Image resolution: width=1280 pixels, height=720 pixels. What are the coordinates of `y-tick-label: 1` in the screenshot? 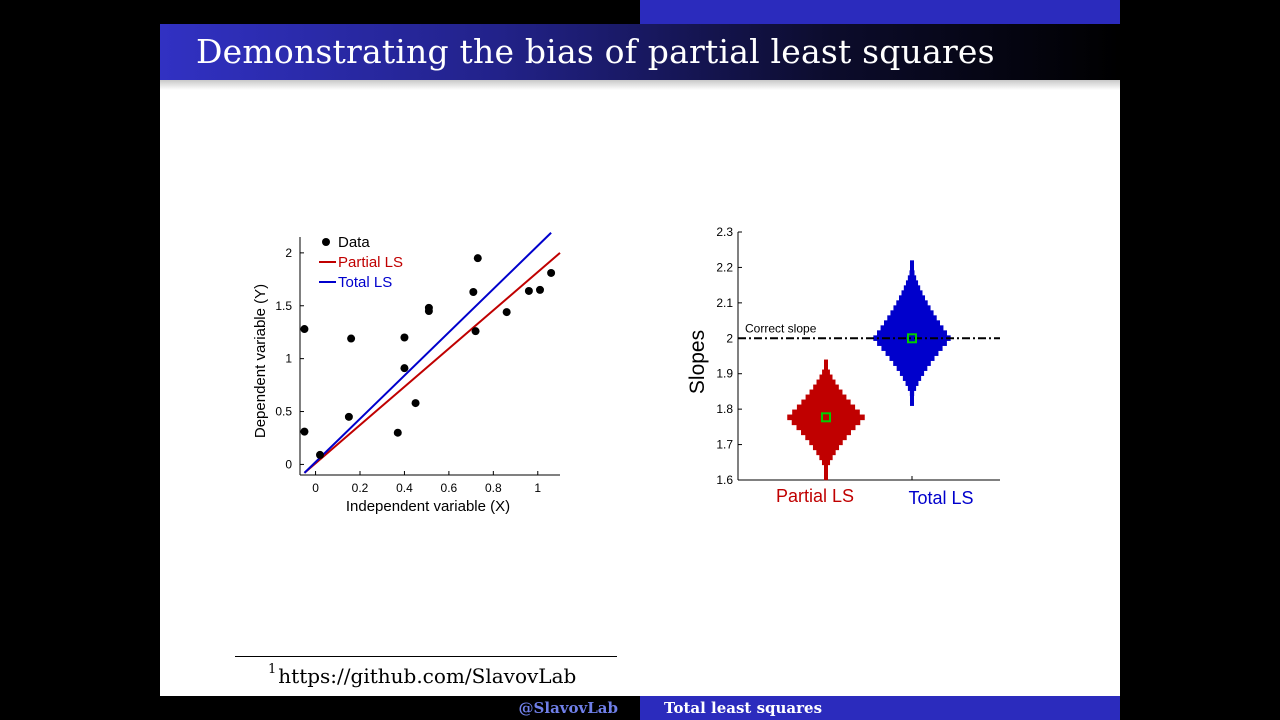 It's located at (288, 359).